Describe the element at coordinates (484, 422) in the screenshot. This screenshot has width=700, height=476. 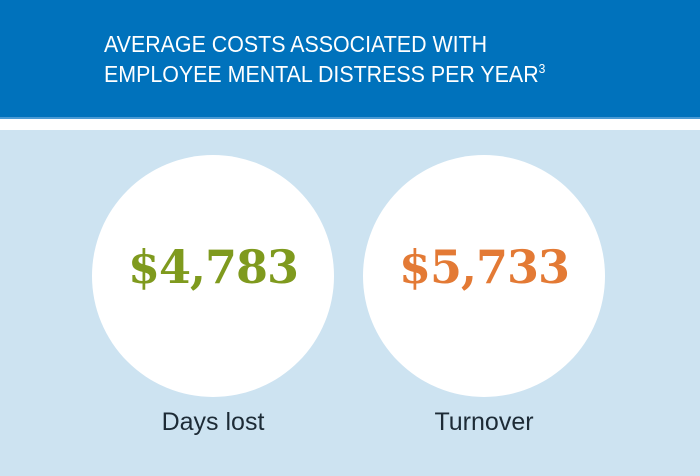
I see `stat-label-turnover: Turnover` at that location.